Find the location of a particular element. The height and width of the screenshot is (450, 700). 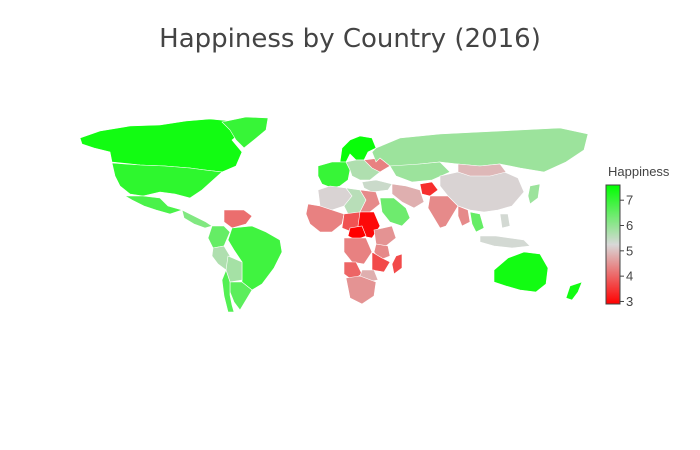

region-southern-africa: Southern Africa is located at coordinates (361, 290).